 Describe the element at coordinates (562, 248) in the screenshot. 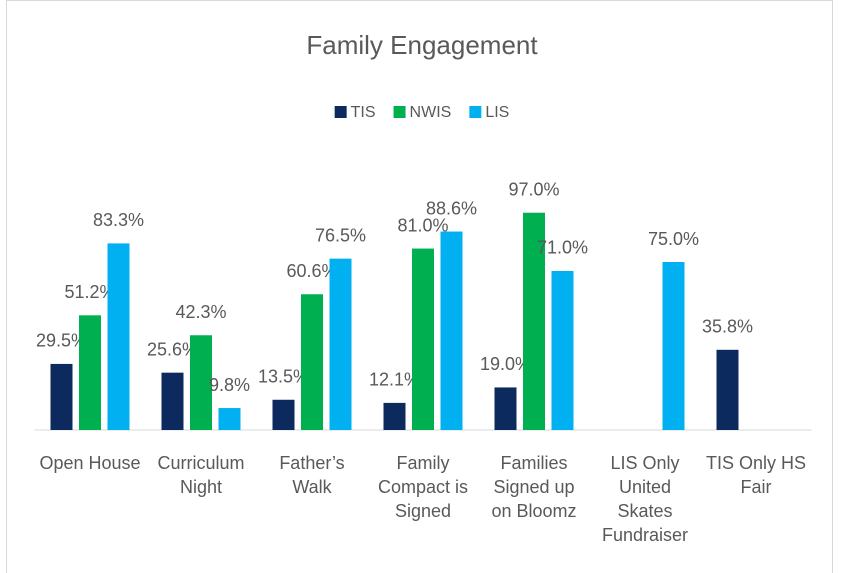

I see `data-label: 71.0%` at that location.